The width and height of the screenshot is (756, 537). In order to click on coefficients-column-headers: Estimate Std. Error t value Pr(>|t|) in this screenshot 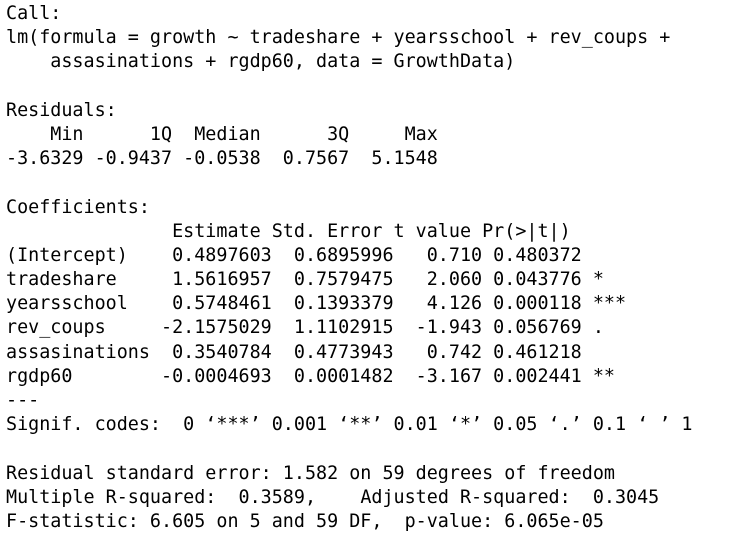, I will do `click(310, 231)`.